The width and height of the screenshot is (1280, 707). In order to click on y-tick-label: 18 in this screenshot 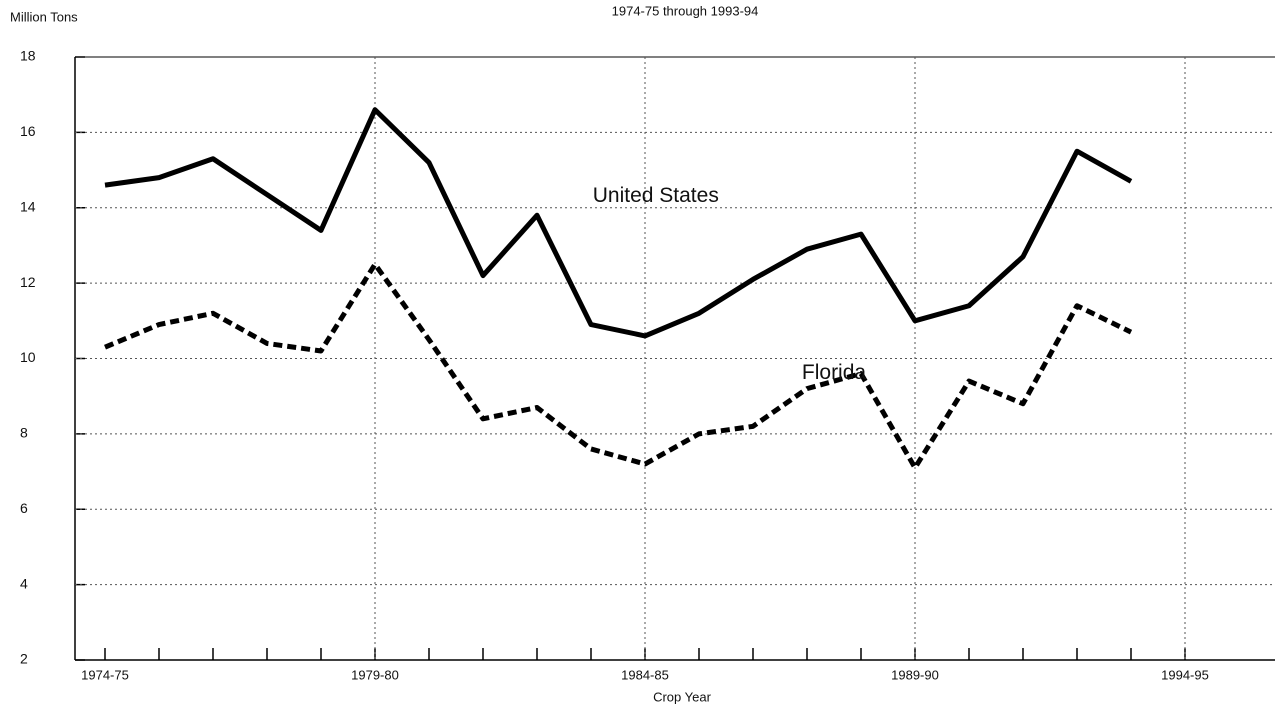, I will do `click(28, 56)`.